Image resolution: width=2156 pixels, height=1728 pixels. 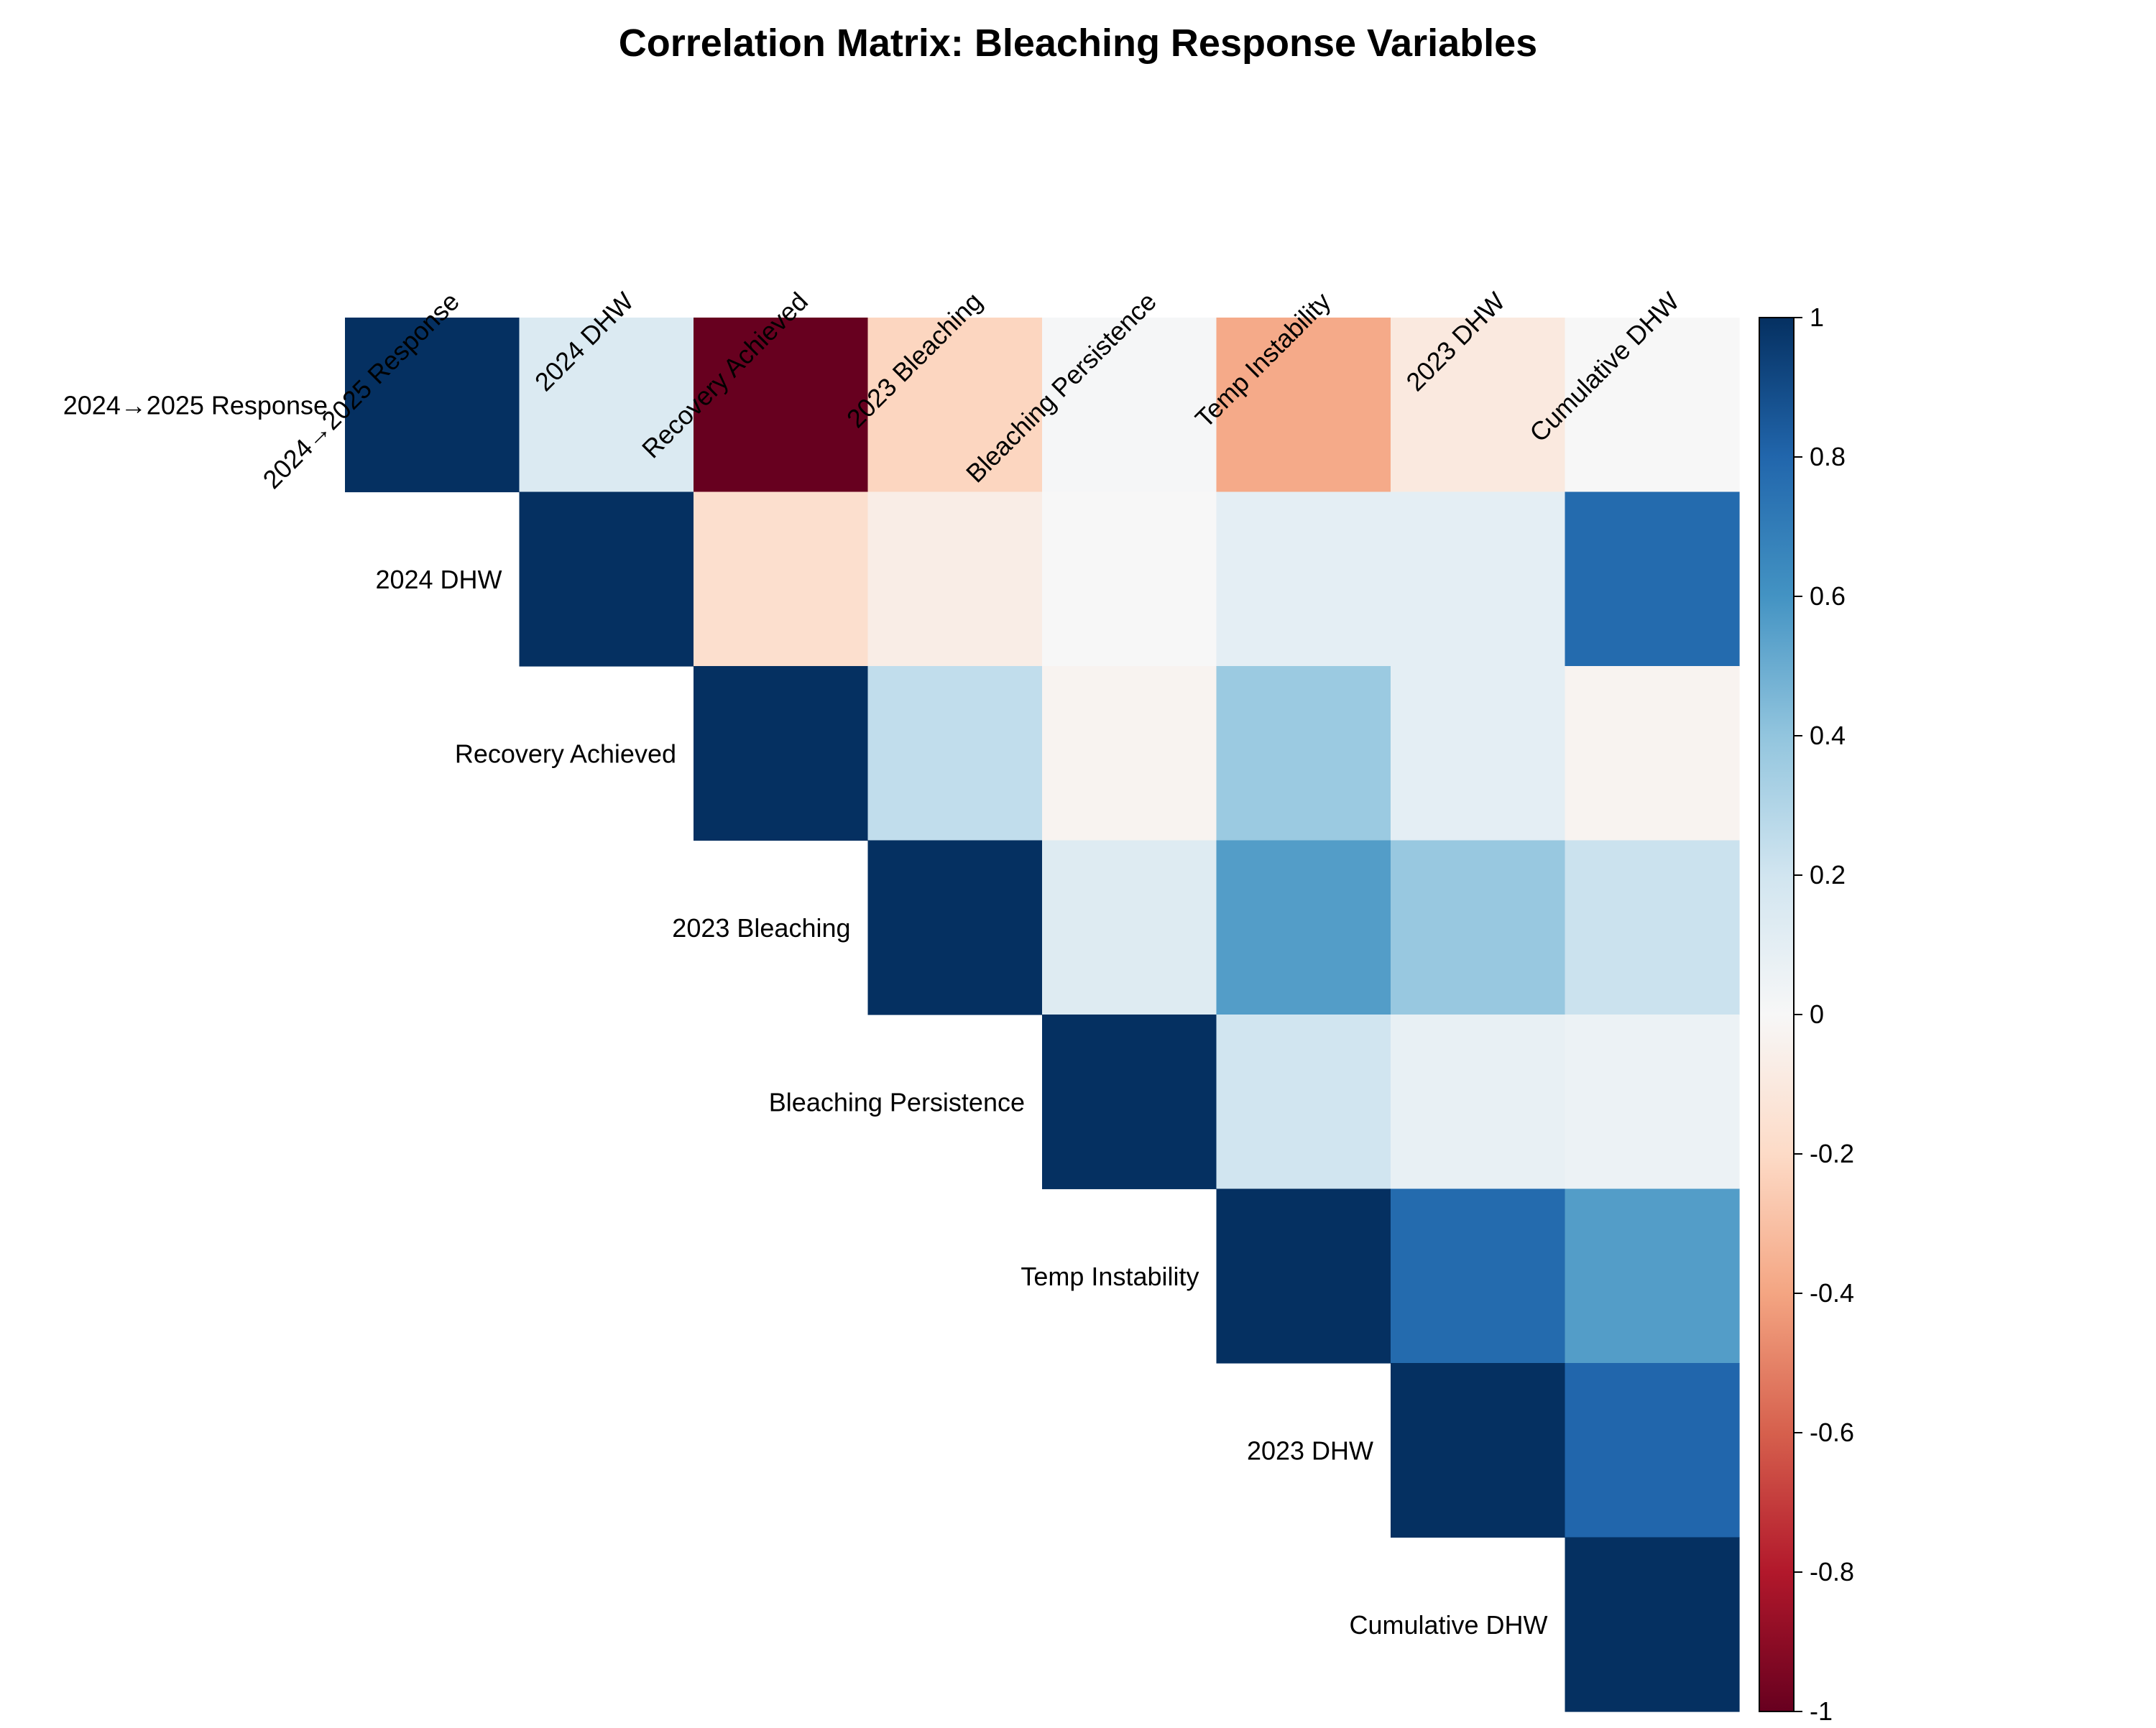 I want to click on row-label-recovery-achieved: Recovery Achieved, so click(x=565, y=754).